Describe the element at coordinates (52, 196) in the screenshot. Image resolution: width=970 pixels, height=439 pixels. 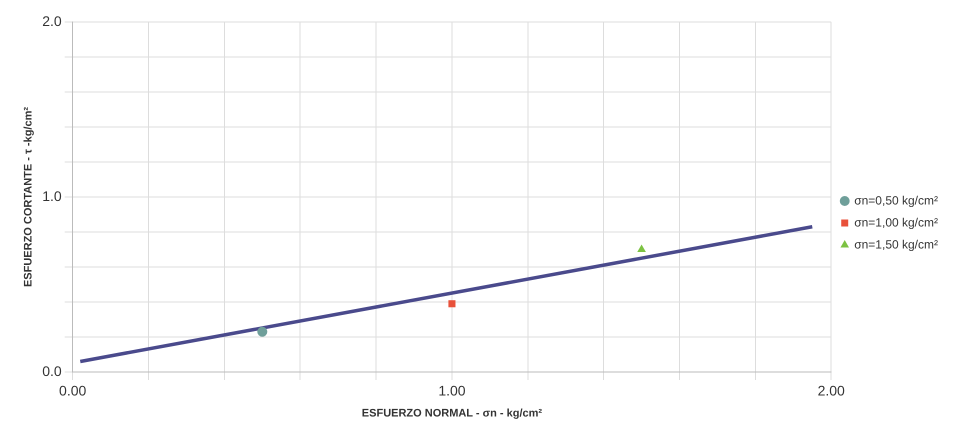
I see `y-tick-label: 1.0` at that location.